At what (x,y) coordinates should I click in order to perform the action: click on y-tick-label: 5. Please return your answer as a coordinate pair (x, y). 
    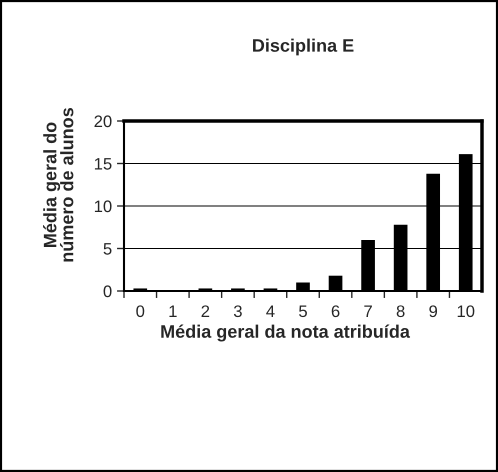
    Looking at the image, I should click on (108, 249).